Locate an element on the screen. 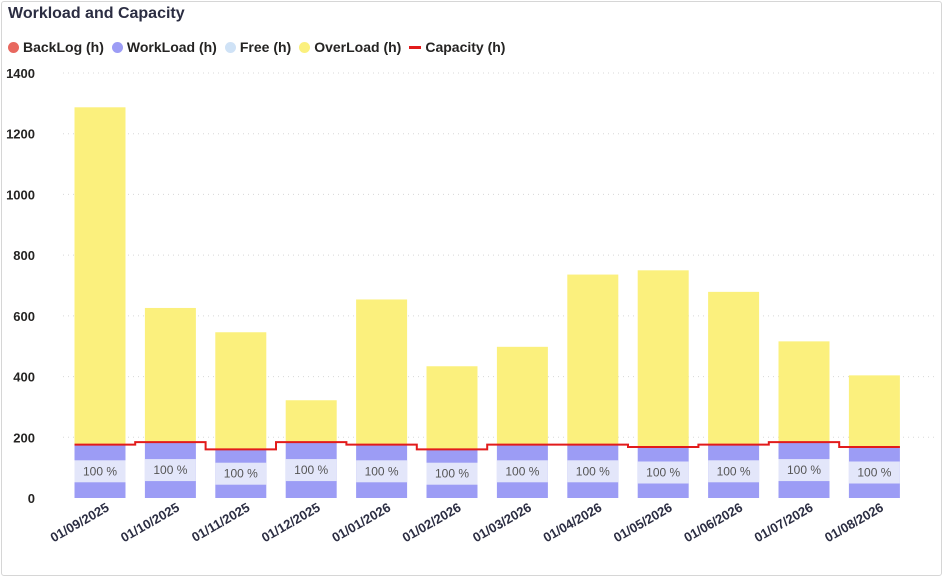  y-tick-label: 1000 is located at coordinates (20, 194).